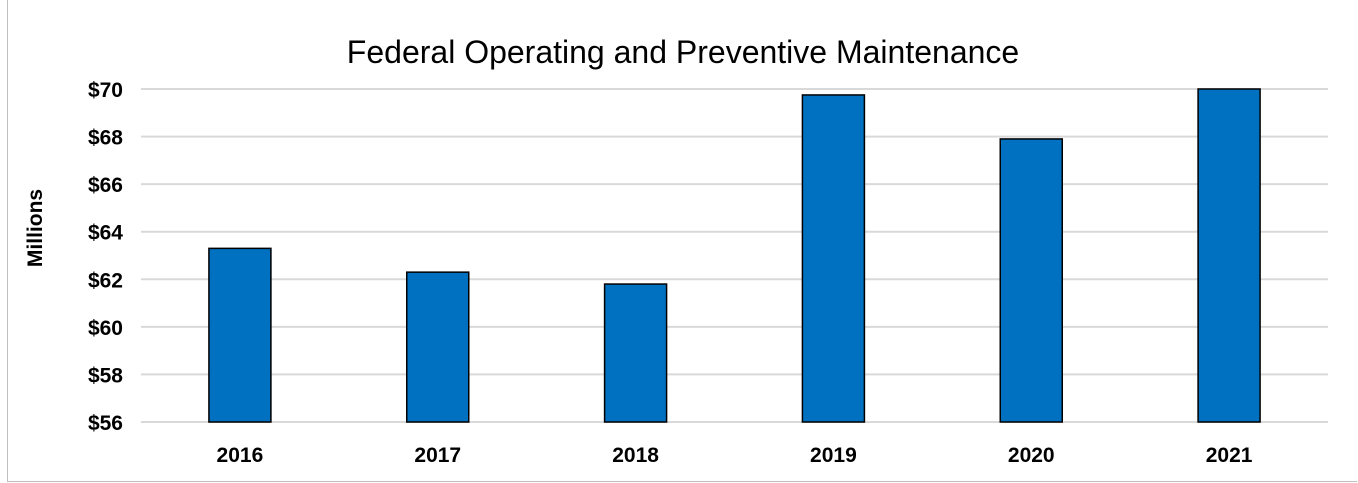 Image resolution: width=1358 pixels, height=483 pixels. What do you see at coordinates (105, 375) in the screenshot?
I see `y-tick-label: $58` at bounding box center [105, 375].